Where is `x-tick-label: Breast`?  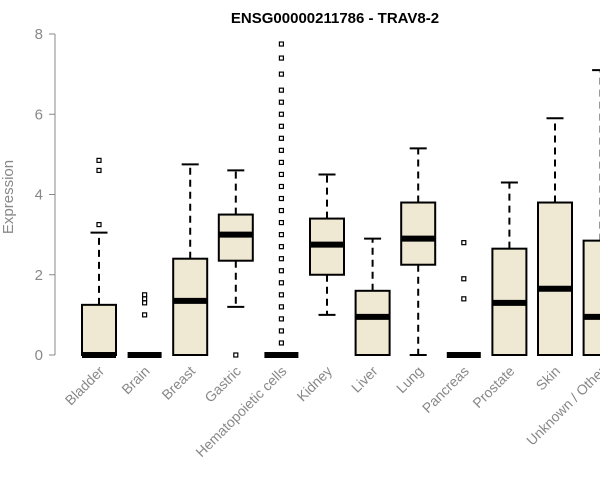
x-tick-label: Breast is located at coordinates (178, 383).